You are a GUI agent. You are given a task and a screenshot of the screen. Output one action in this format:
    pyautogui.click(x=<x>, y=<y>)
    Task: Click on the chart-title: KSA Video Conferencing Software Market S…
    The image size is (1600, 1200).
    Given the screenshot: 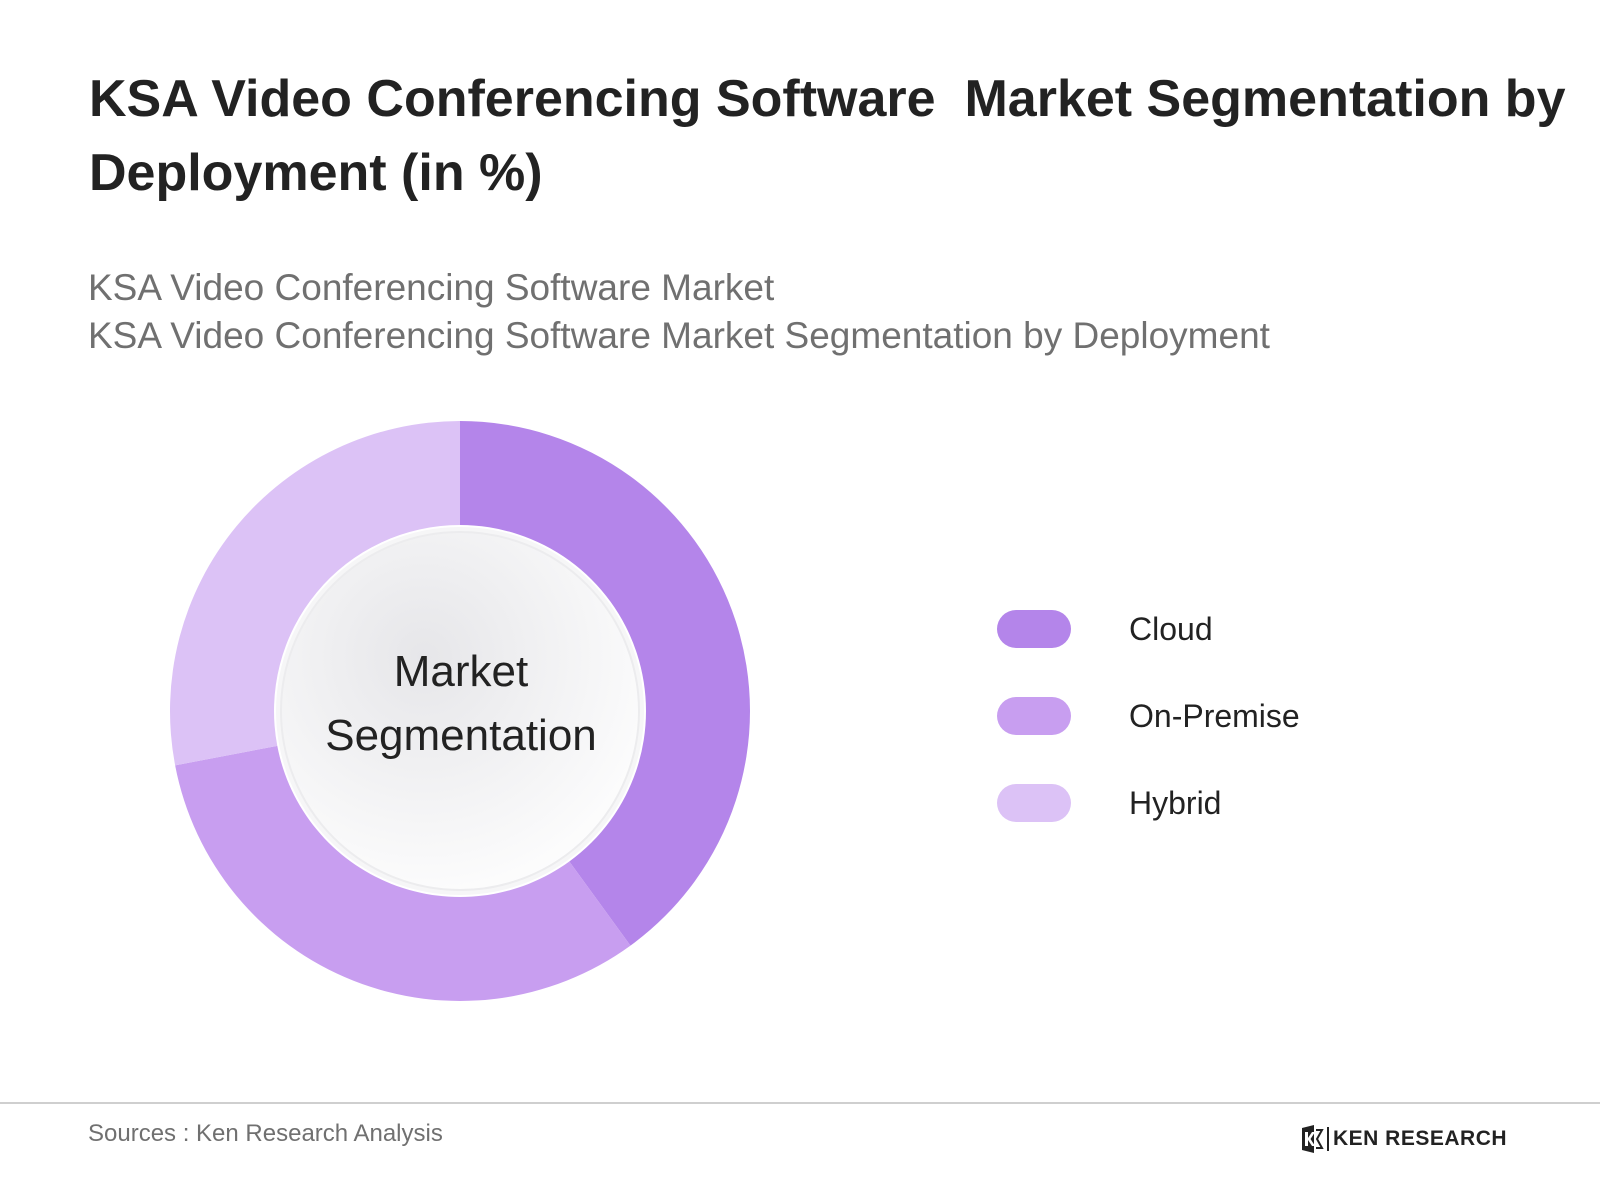 What is the action you would take?
    pyautogui.click(x=834, y=136)
    